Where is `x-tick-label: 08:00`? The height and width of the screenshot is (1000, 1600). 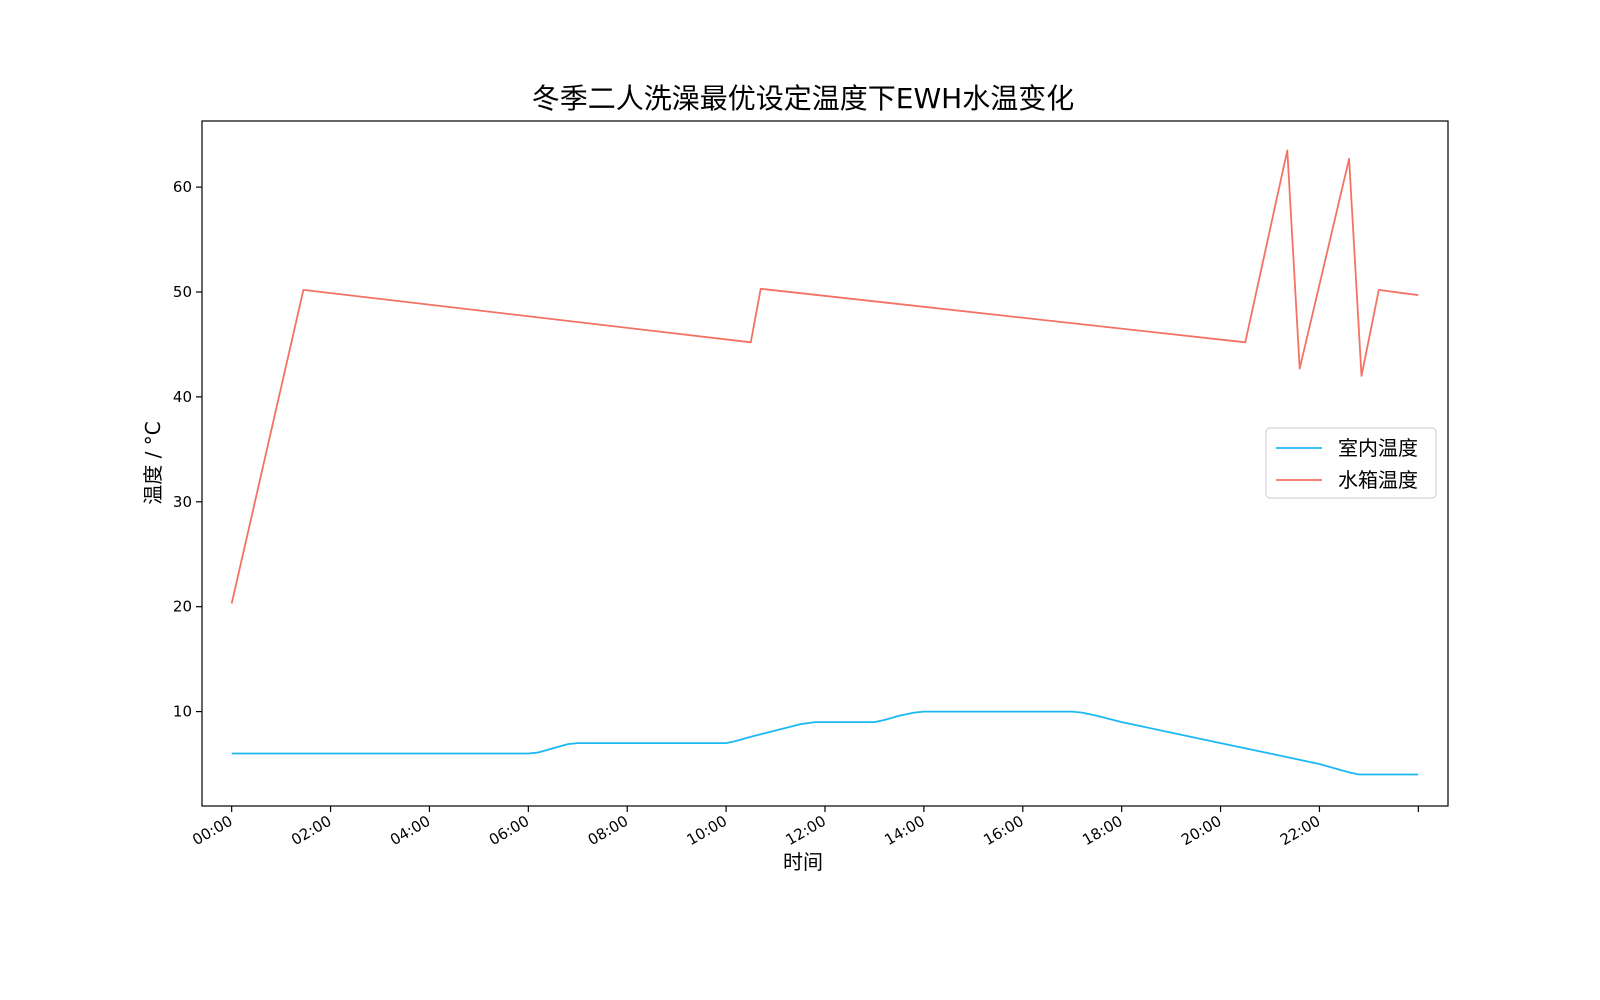
x-tick-label: 08:00 is located at coordinates (608, 830).